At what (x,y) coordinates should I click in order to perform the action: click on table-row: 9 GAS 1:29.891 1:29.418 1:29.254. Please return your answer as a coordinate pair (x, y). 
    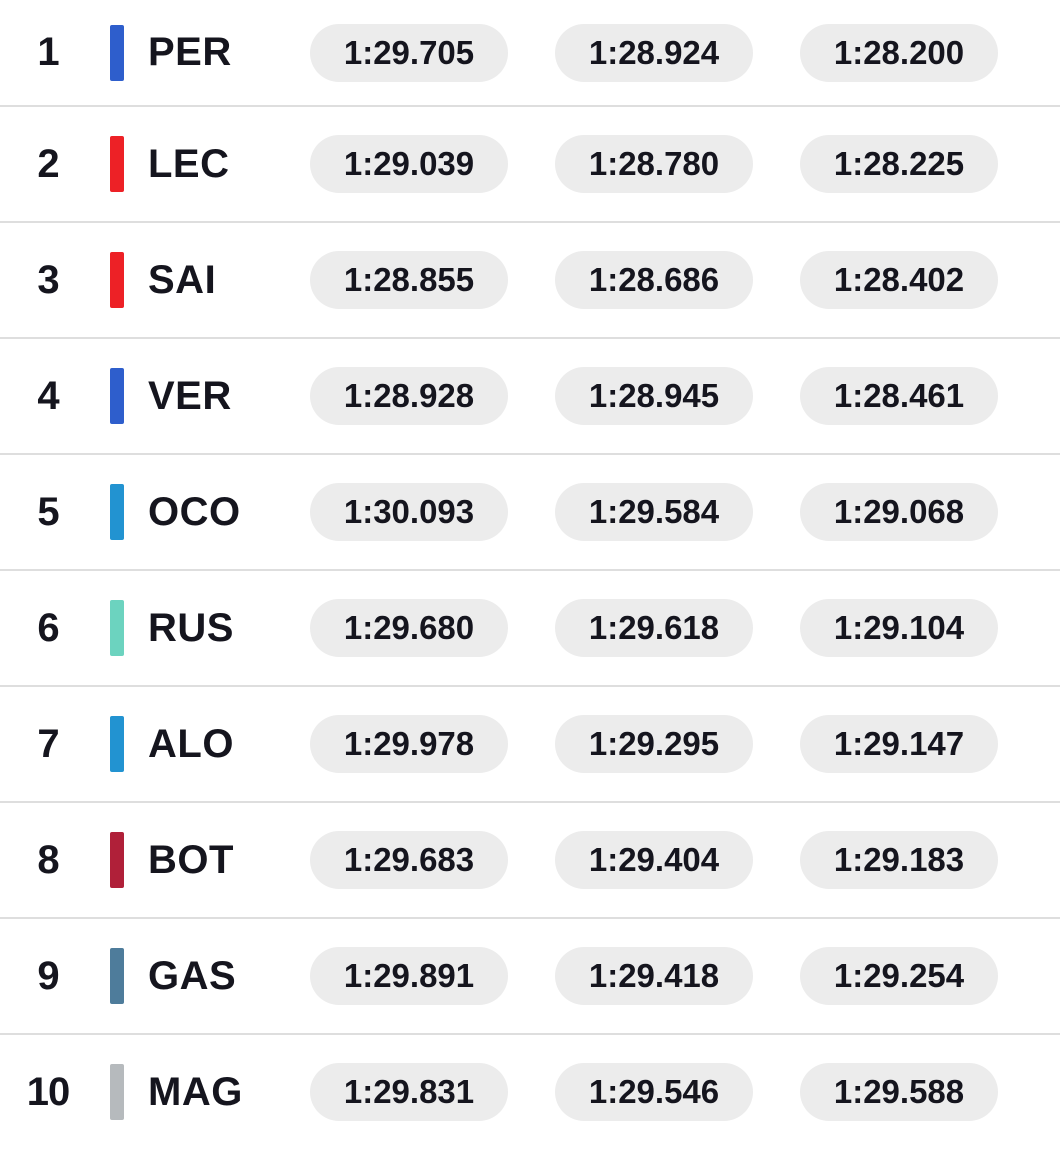
    Looking at the image, I should click on (530, 975).